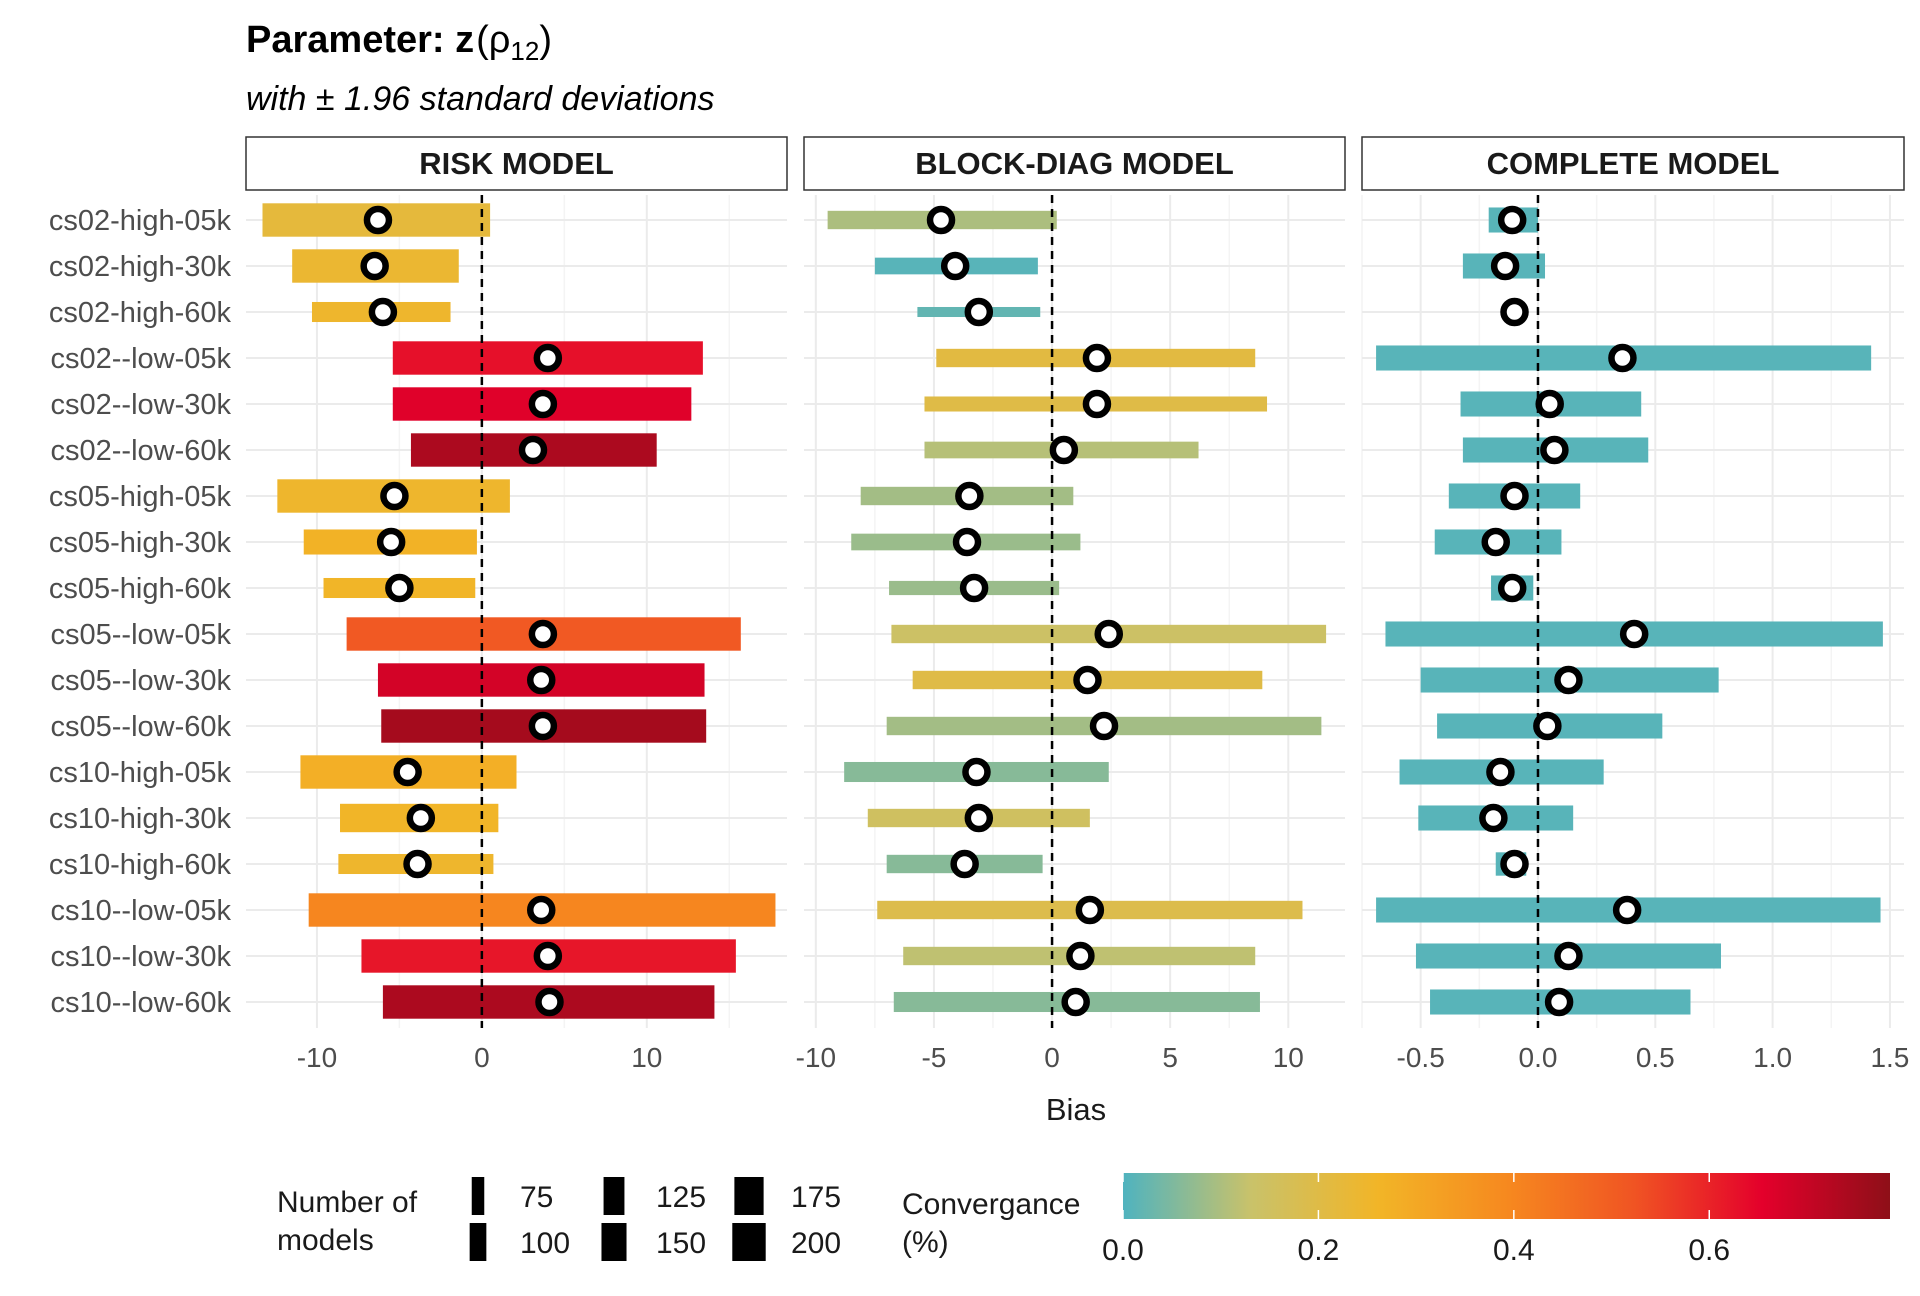 This screenshot has height=1296, width=1920. Describe the element at coordinates (141, 405) in the screenshot. I see `row-label: cs02--low-30k` at that location.